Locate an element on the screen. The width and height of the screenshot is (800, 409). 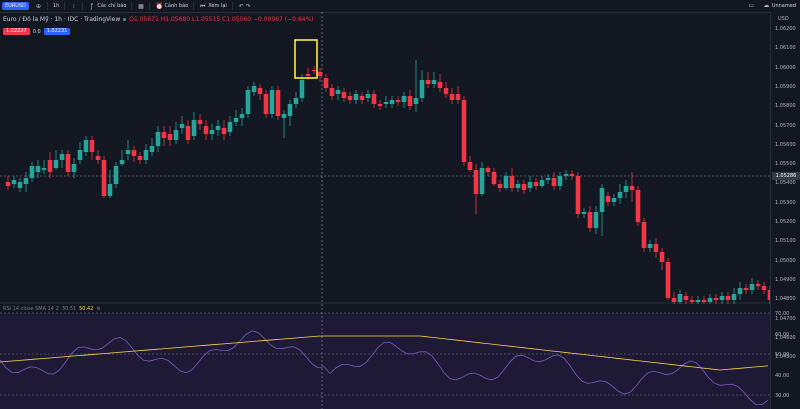
low-value: L1.05515 is located at coordinates (206, 19).